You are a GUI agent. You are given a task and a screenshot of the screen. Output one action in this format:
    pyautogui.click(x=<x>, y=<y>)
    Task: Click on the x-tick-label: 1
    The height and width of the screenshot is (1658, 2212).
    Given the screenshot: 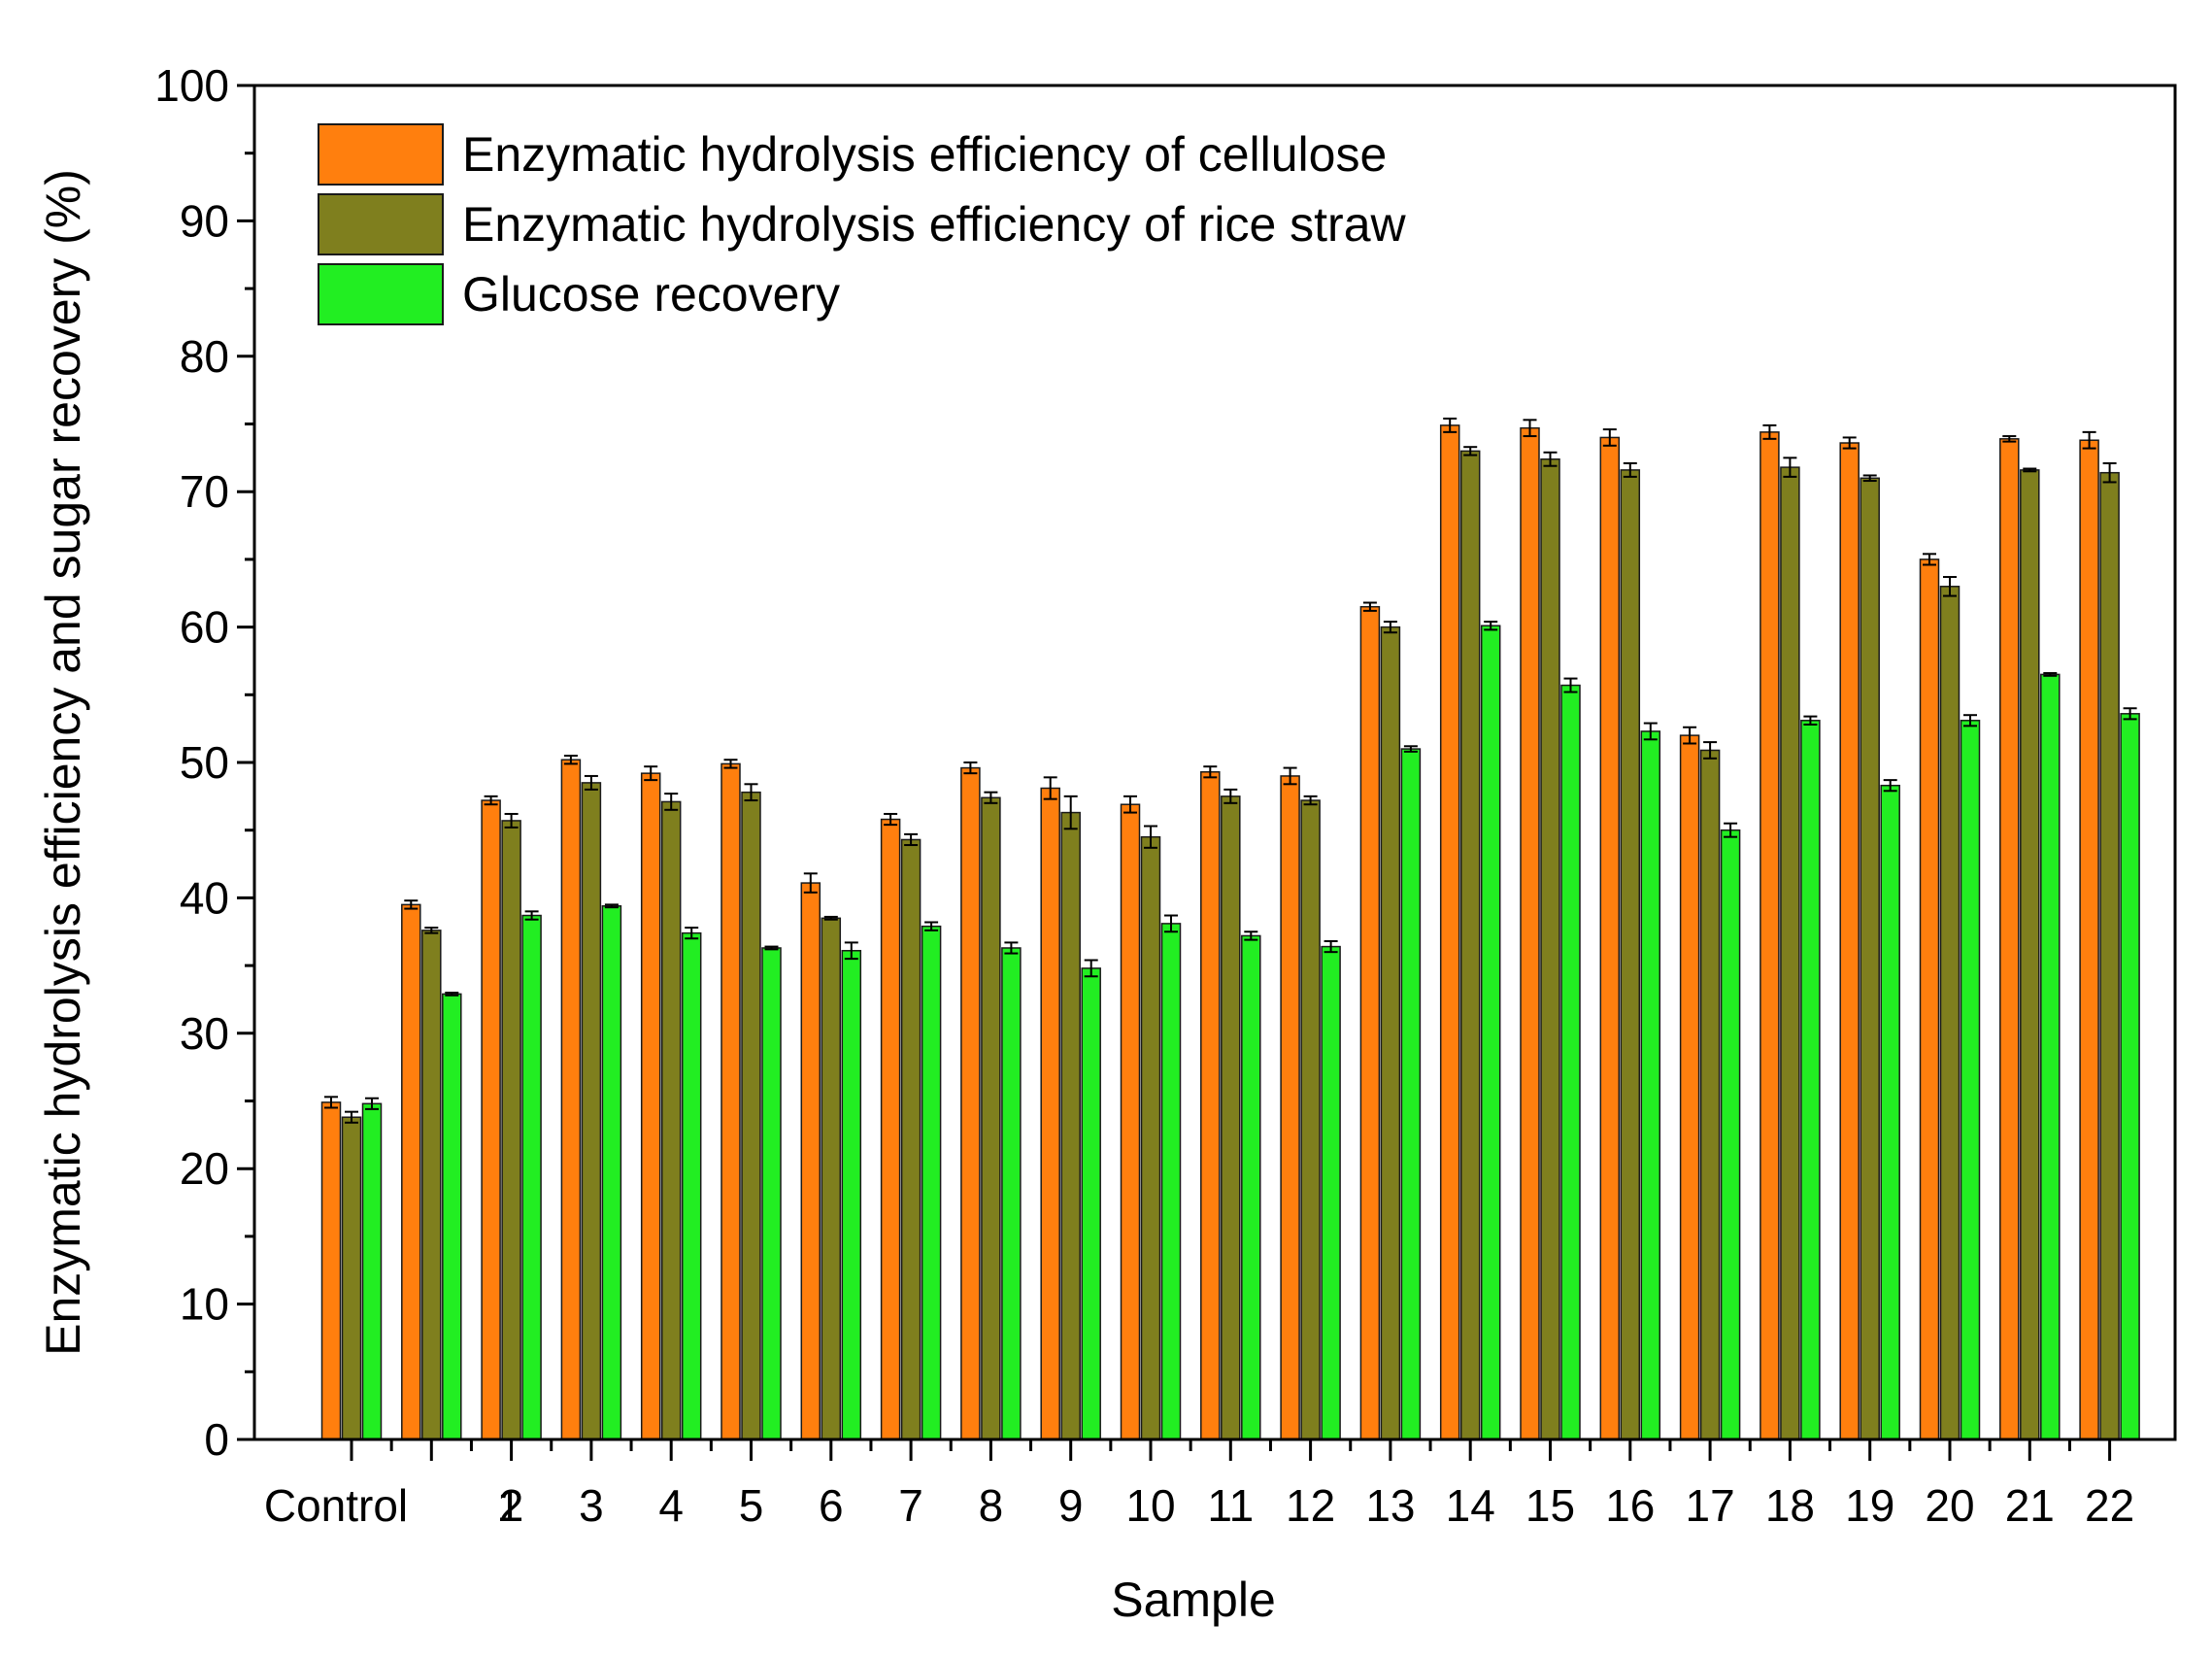 What is the action you would take?
    pyautogui.click(x=509, y=1505)
    